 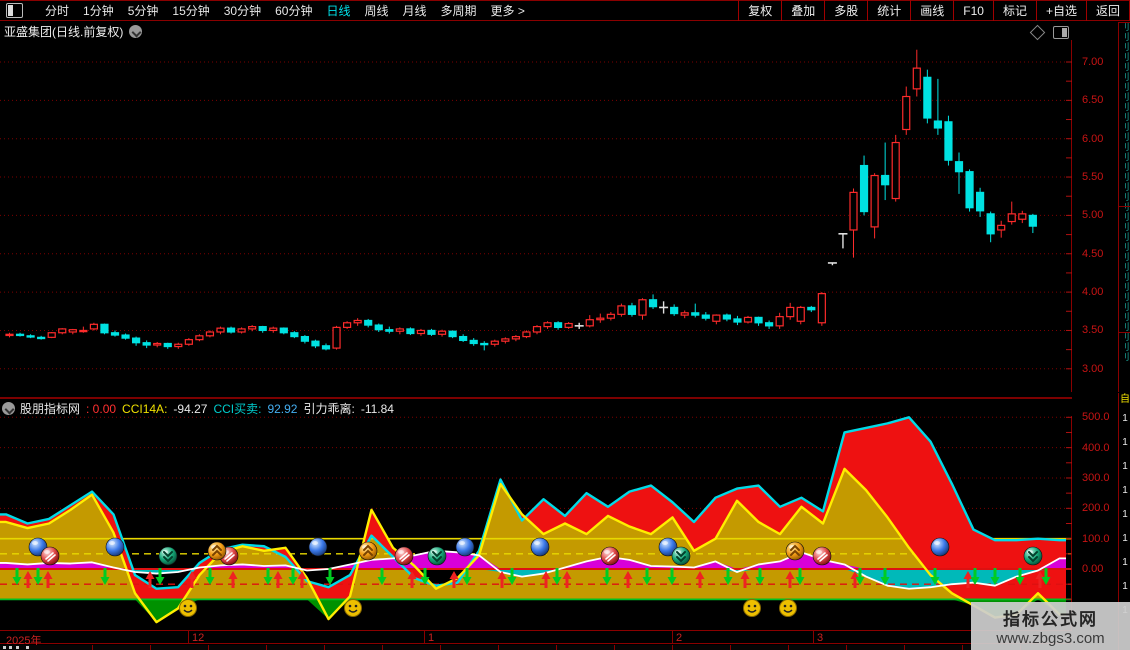 I want to click on month-label: 12, so click(x=198, y=638).